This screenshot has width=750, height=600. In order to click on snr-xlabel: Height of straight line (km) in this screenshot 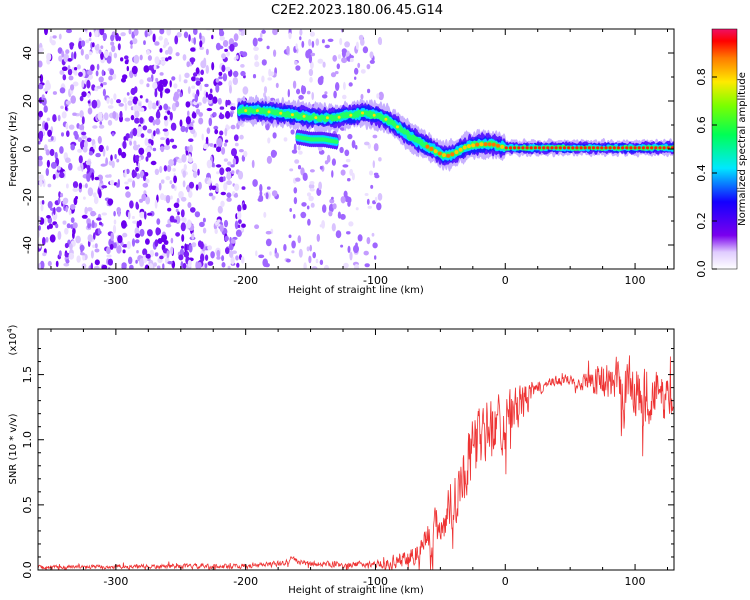, I will do `click(356, 590)`.